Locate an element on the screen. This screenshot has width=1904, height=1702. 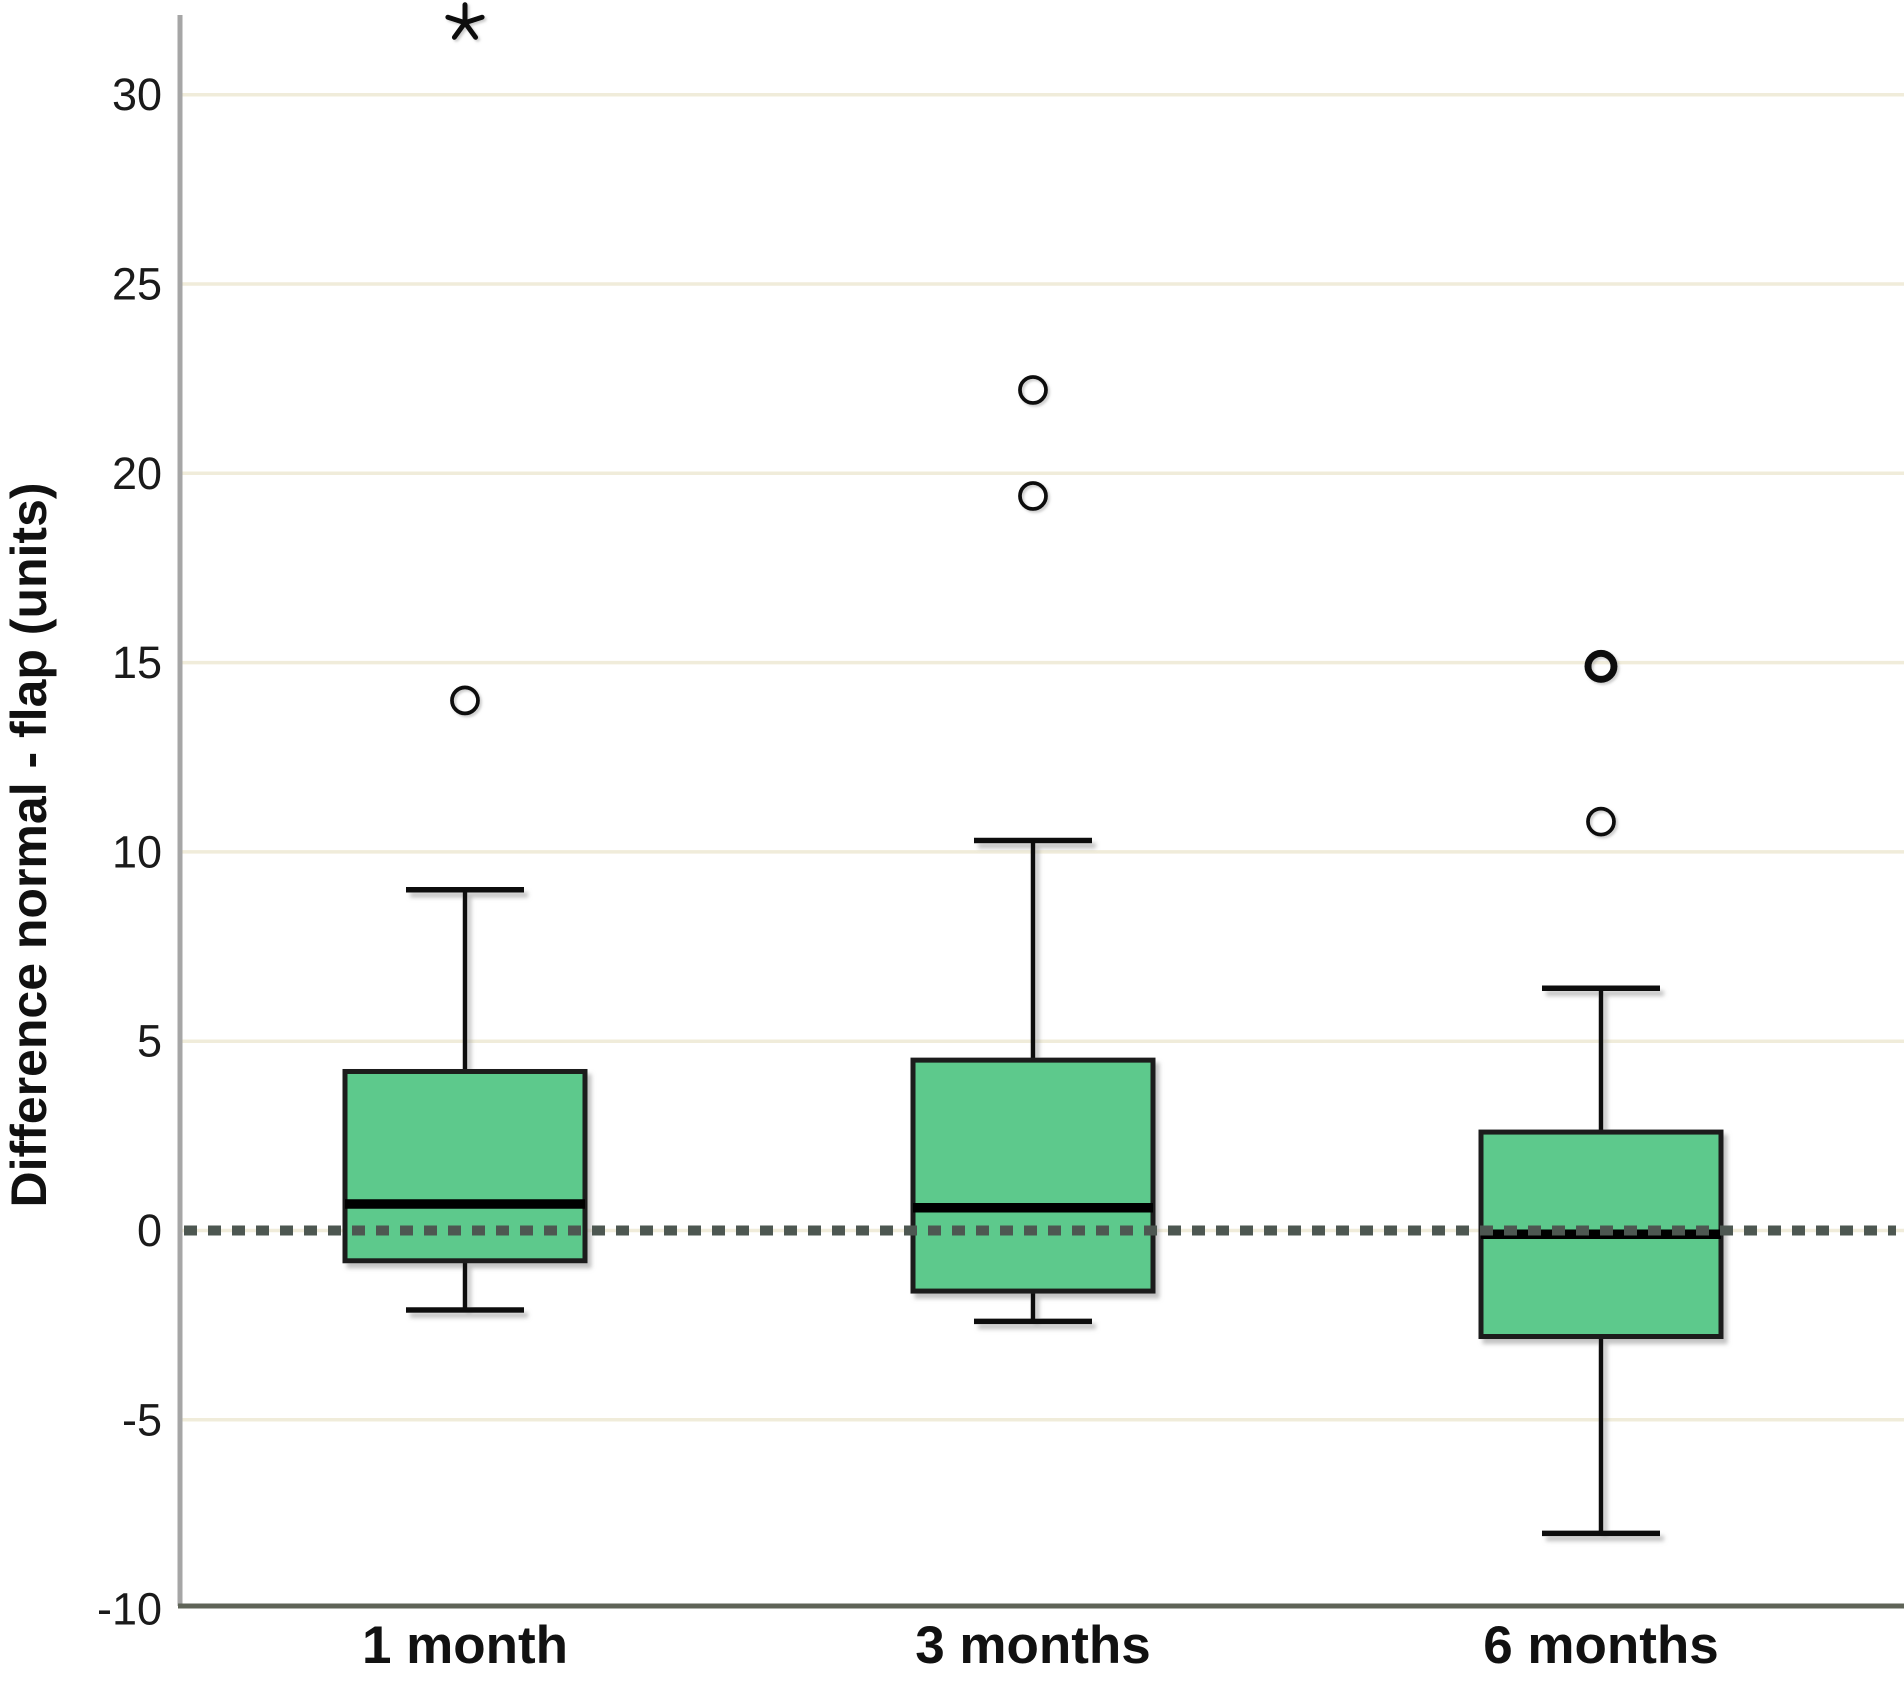
y-tick-label-20: 20 is located at coordinates (137, 473).